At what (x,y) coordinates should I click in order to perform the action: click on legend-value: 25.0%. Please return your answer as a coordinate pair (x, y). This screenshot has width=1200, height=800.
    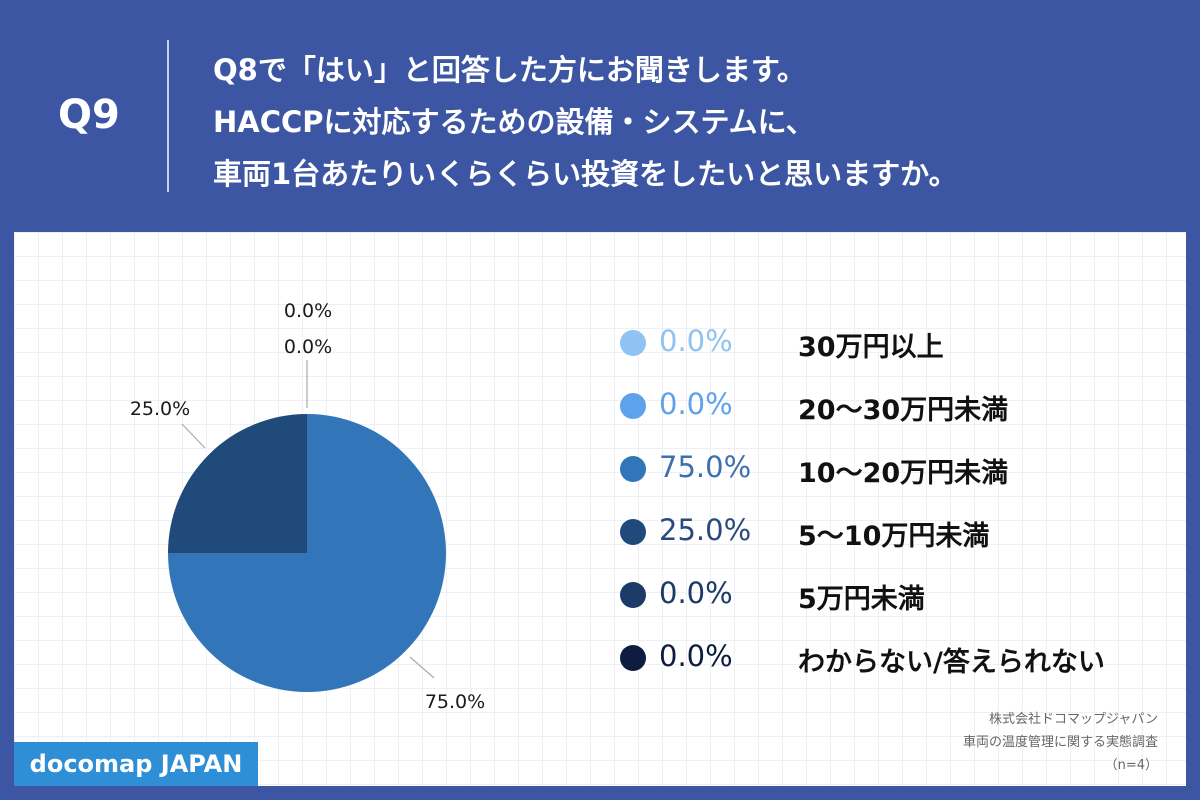
    Looking at the image, I should click on (705, 530).